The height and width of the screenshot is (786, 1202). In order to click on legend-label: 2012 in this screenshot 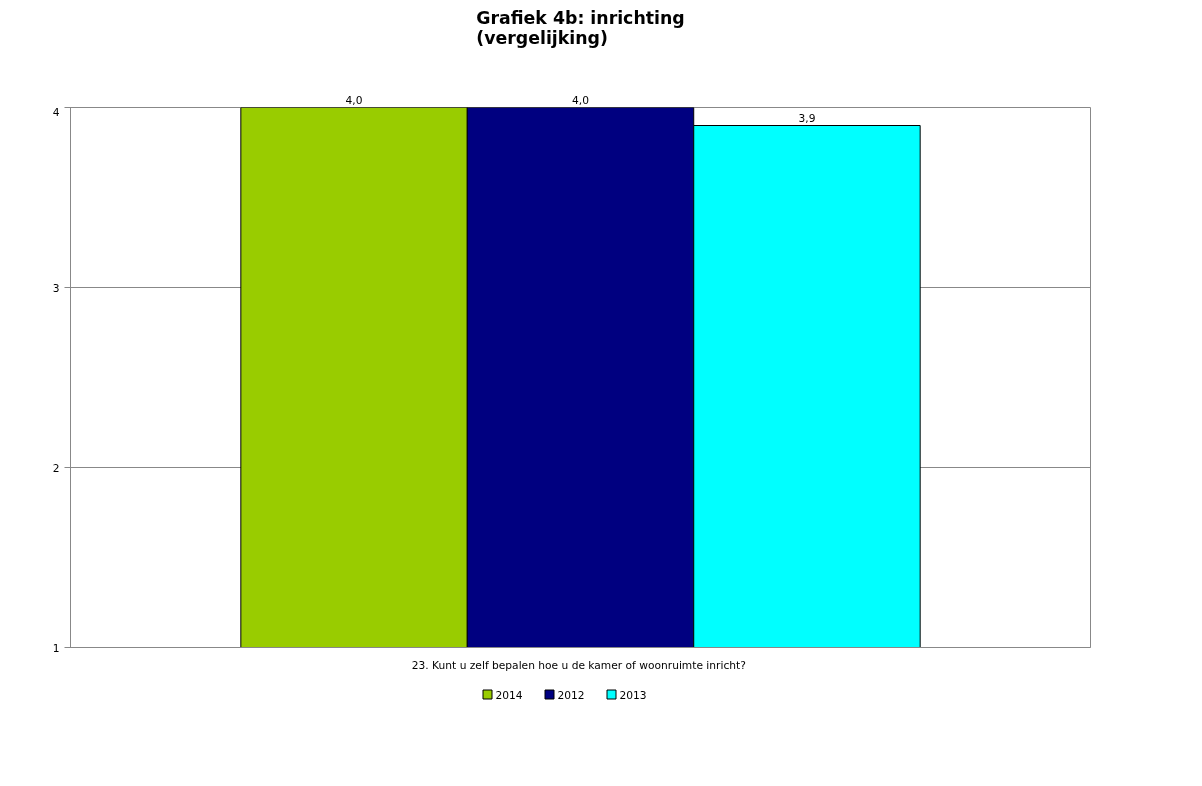, I will do `click(571, 695)`.